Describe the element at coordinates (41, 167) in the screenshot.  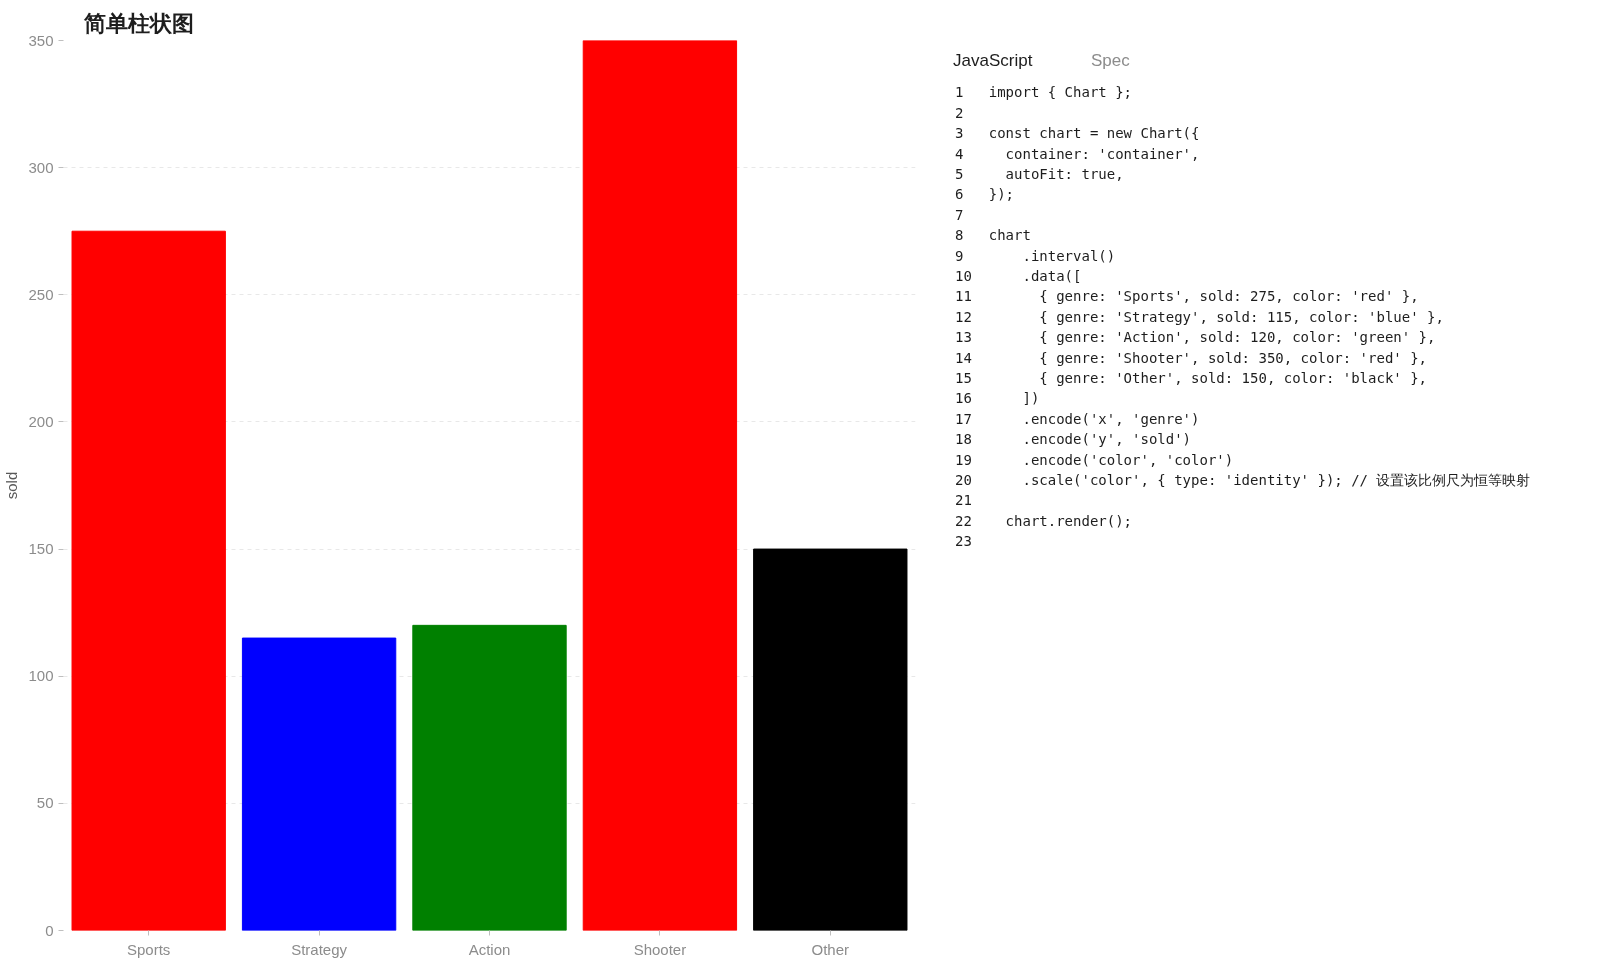
I see `y-tick-label: 300` at that location.